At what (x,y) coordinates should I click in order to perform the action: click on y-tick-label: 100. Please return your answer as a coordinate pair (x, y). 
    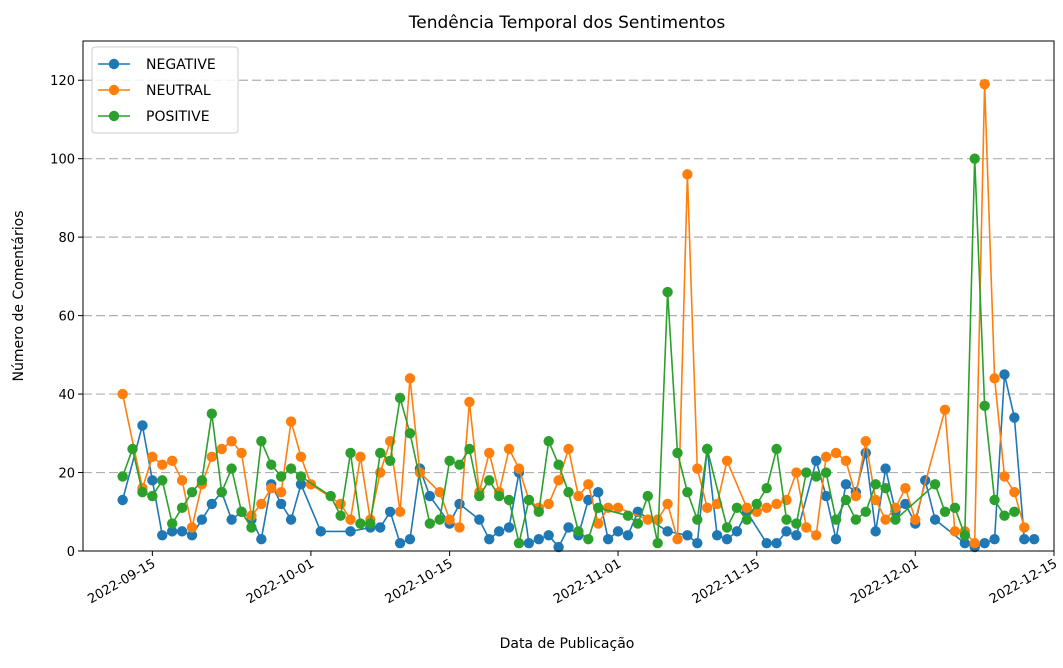
    Looking at the image, I should click on (62, 160).